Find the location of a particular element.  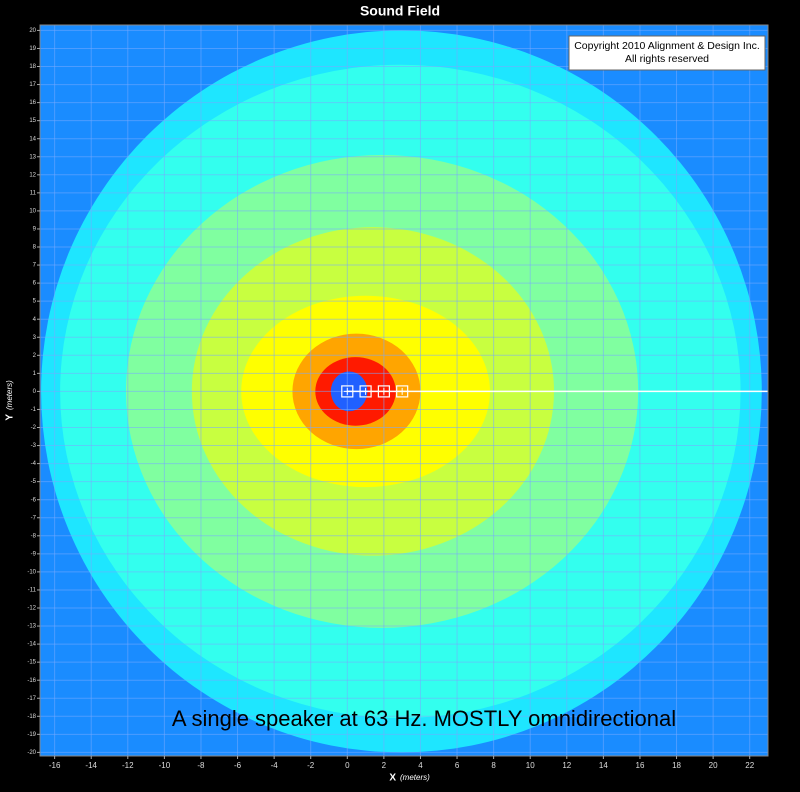

y-tick-label: 5 is located at coordinates (35, 302).